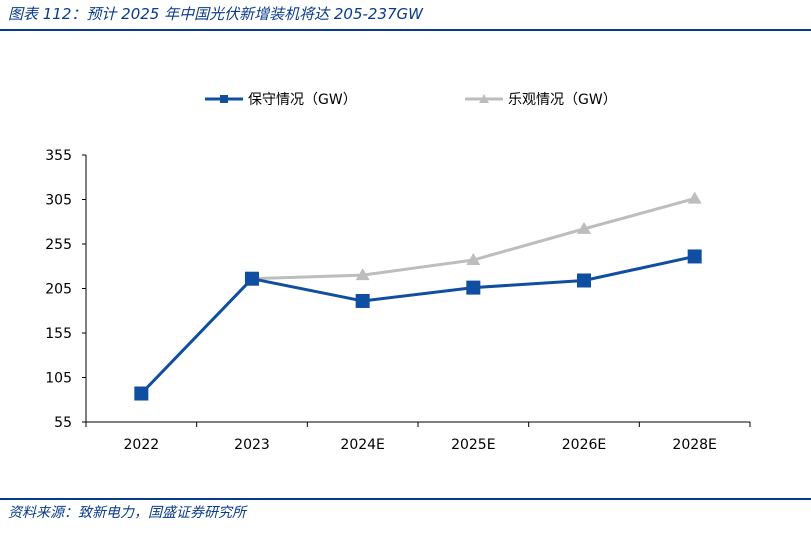  What do you see at coordinates (411, 100) in the screenshot?
I see `legend: 保守情况（GW） 乐观情况（GW）` at bounding box center [411, 100].